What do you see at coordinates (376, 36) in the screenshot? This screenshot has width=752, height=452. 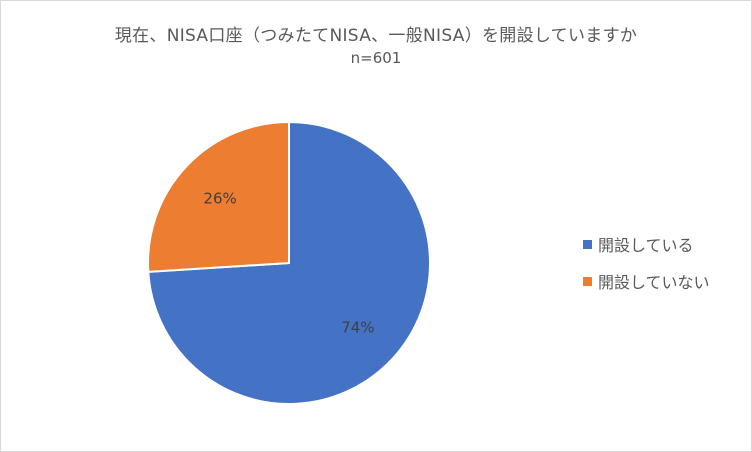 I see `chart-title: 現在、NISA口座（つみたてNISA、一般NISA）を開設していますか` at bounding box center [376, 36].